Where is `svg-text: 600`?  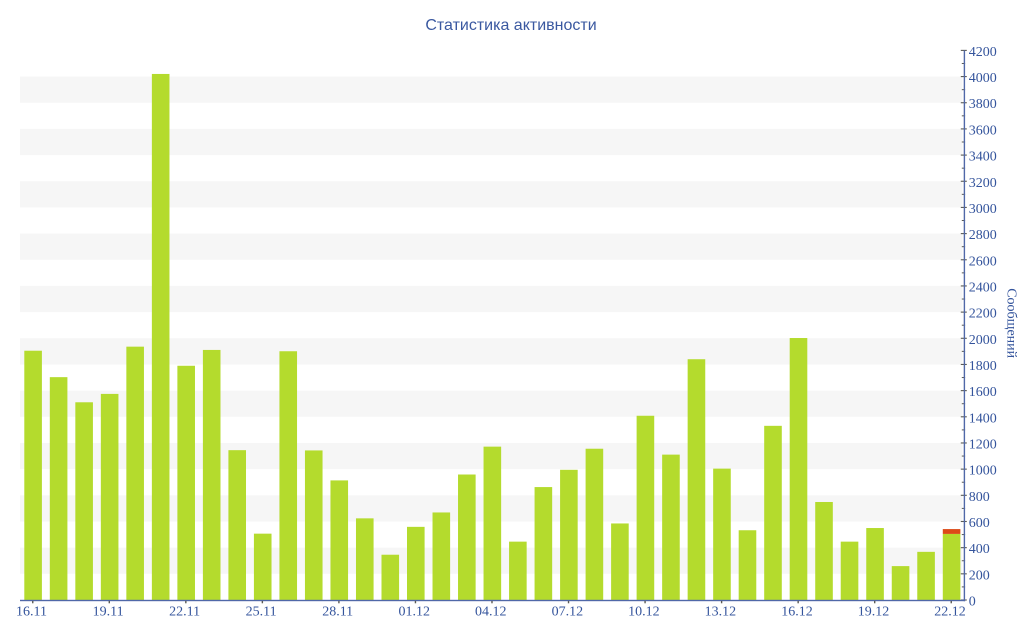
svg-text: 600 is located at coordinates (979, 523).